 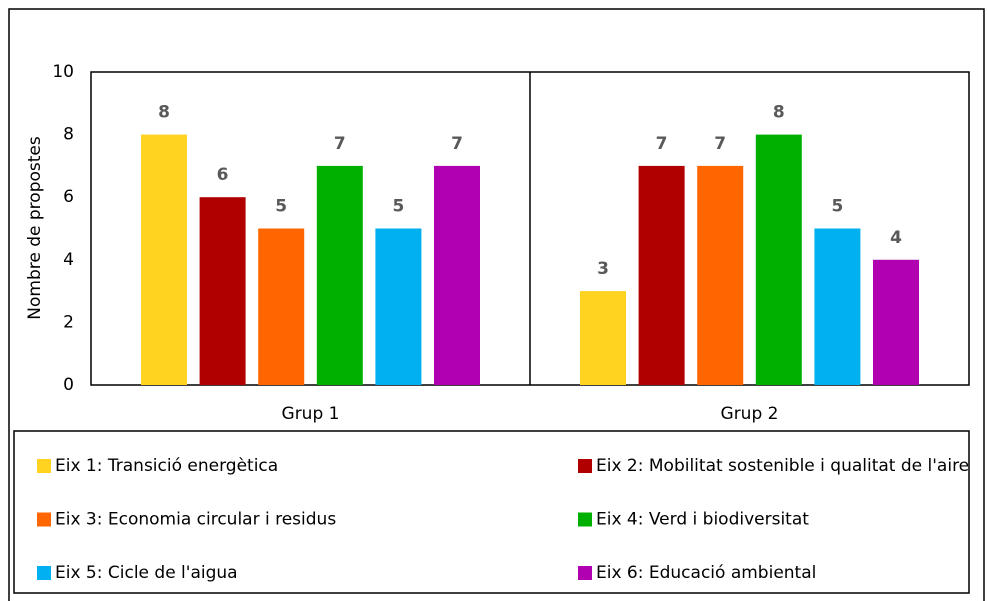 I want to click on y-tick-label: 8, so click(x=68, y=135).